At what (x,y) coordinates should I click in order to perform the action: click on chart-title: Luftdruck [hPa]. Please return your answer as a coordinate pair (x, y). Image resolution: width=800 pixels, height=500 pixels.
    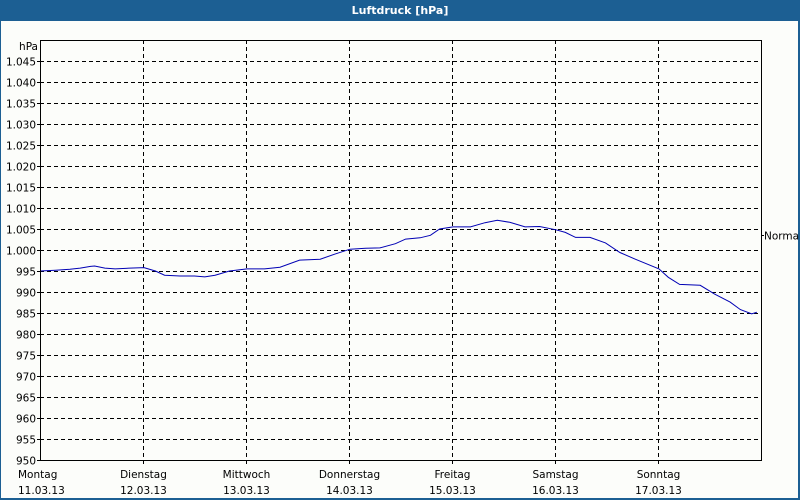
    Looking at the image, I should click on (400, 10).